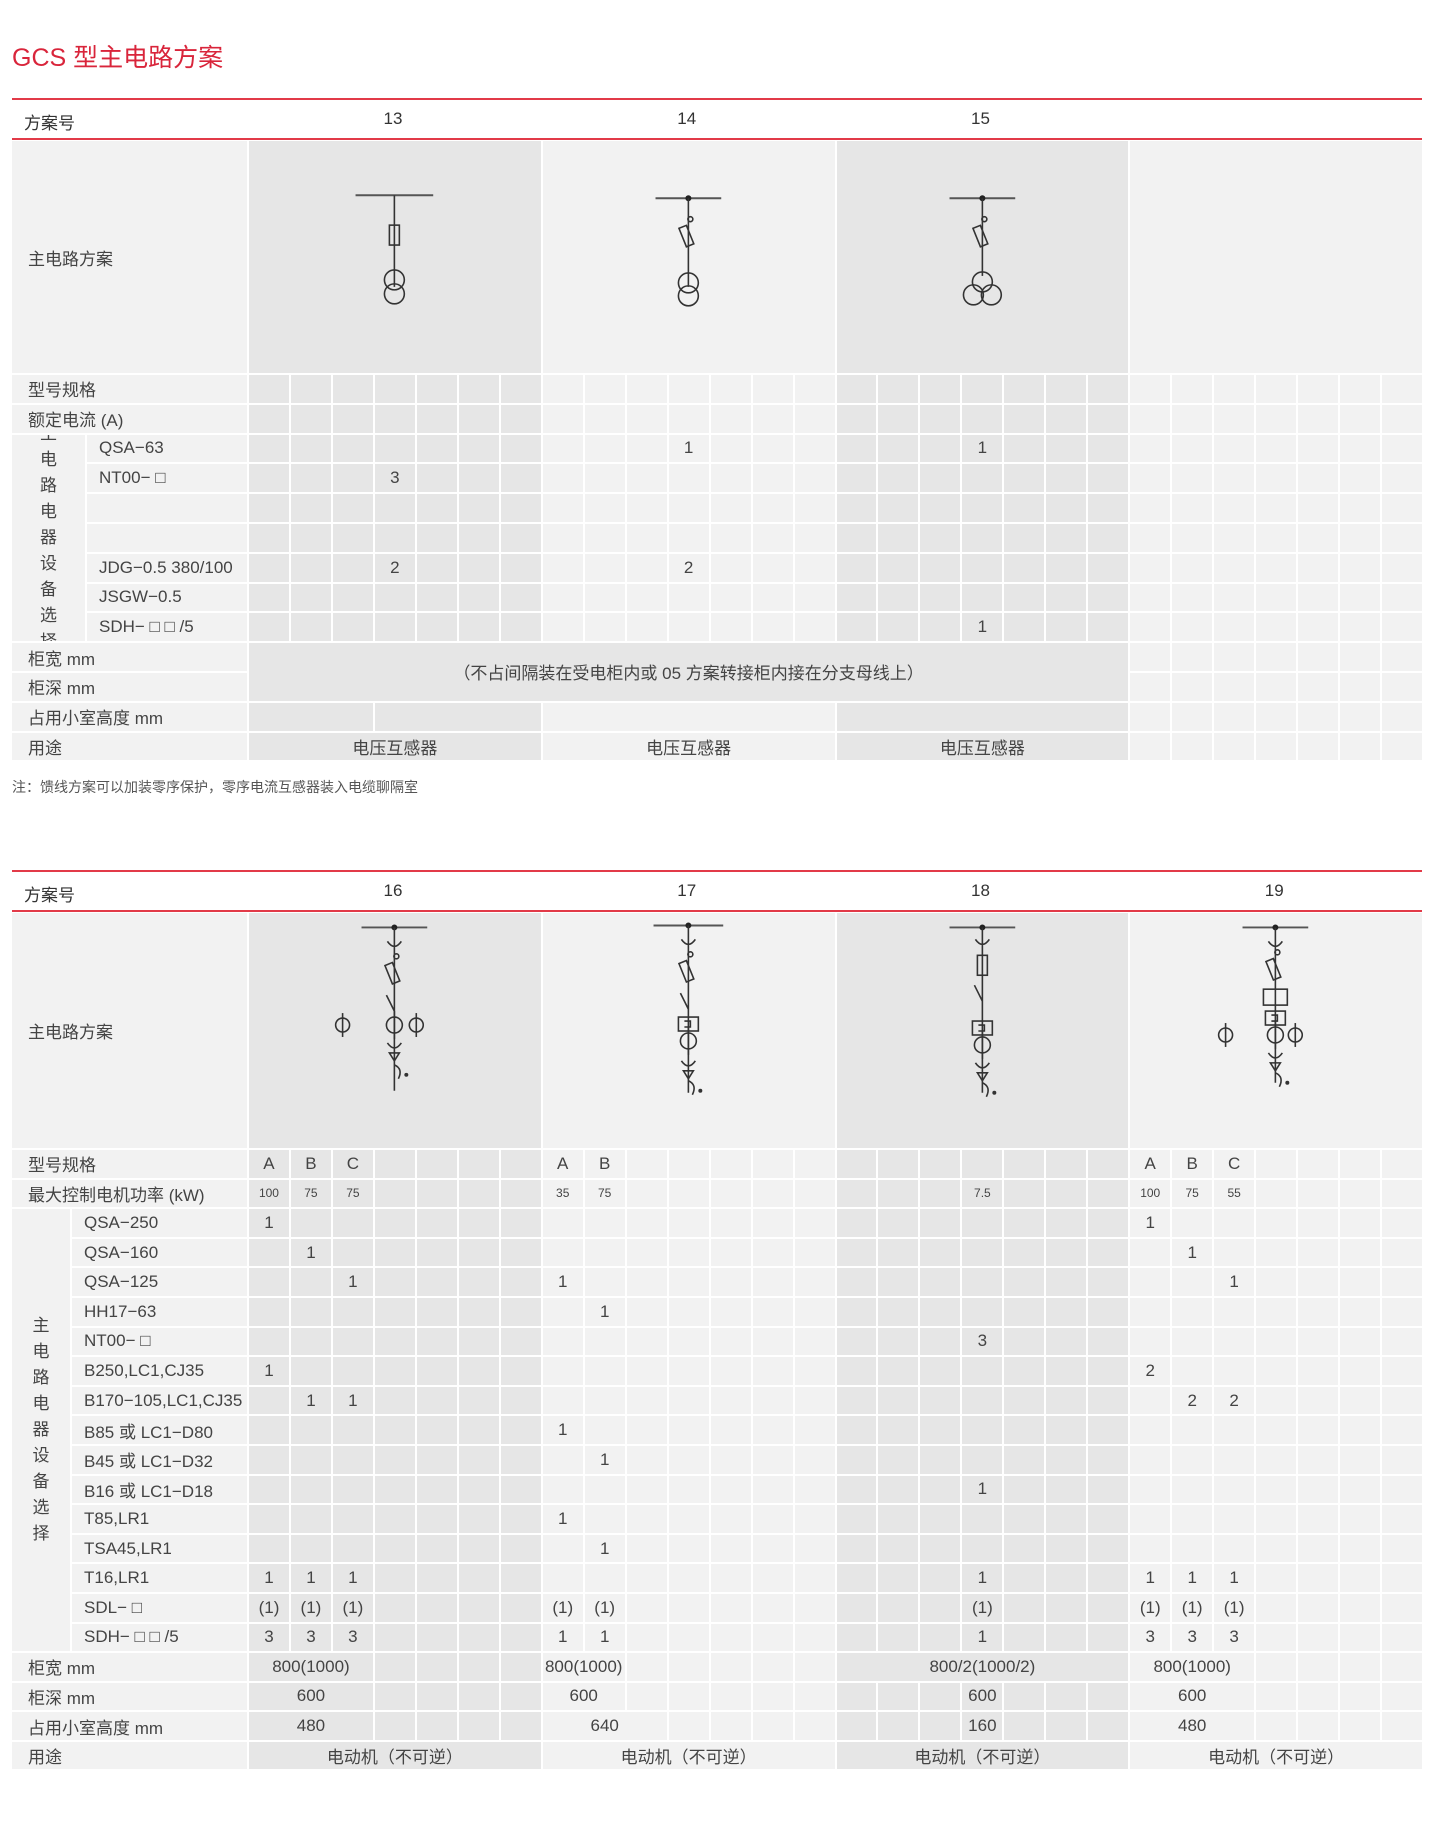 The height and width of the screenshot is (1833, 1443). Describe the element at coordinates (1192, 1400) in the screenshot. I see `value-cell: 2` at that location.